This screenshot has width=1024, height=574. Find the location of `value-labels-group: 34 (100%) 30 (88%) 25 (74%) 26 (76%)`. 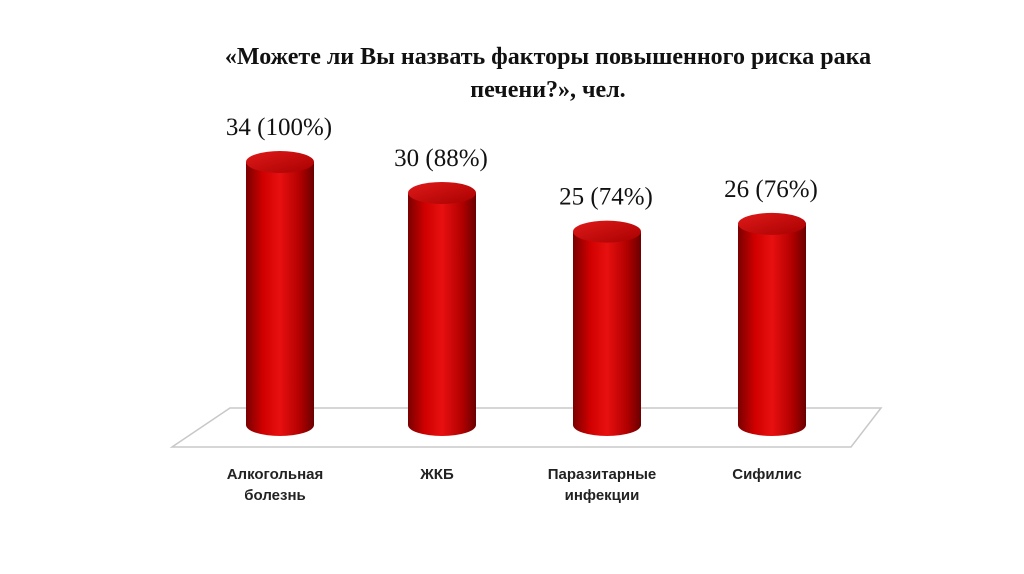

value-labels-group: 34 (100%) 30 (88%) 25 (74%) 26 (76%) is located at coordinates (522, 162).